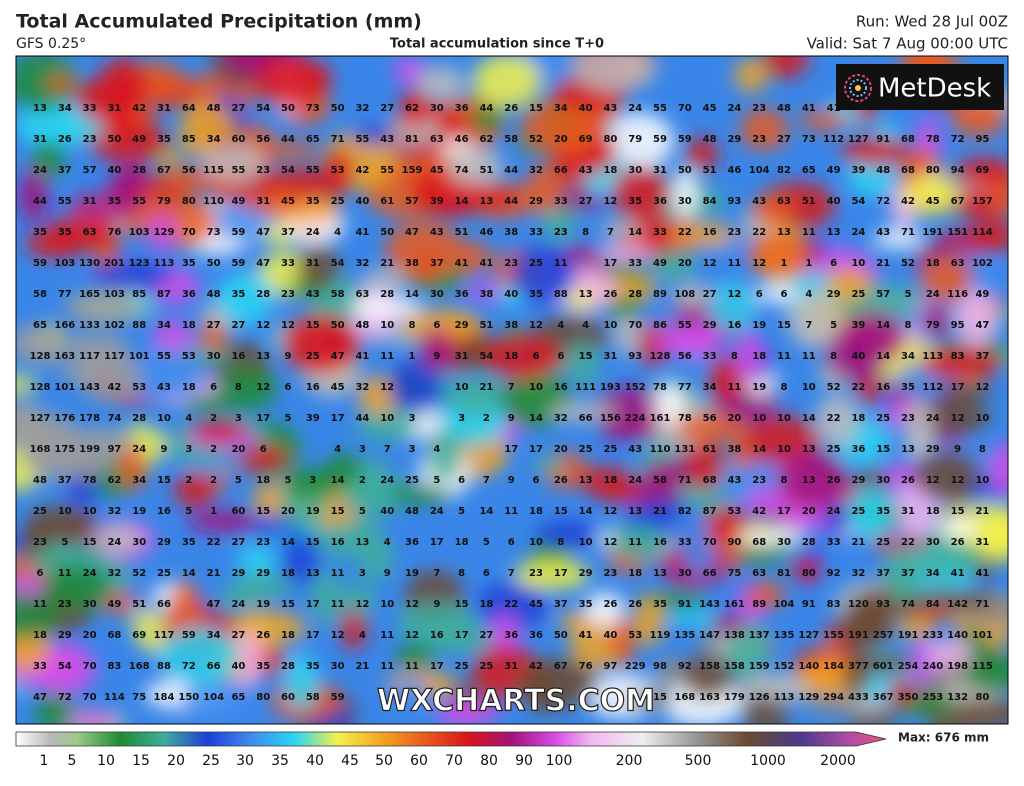  I want to click on grid-value: 26, so click(908, 480).